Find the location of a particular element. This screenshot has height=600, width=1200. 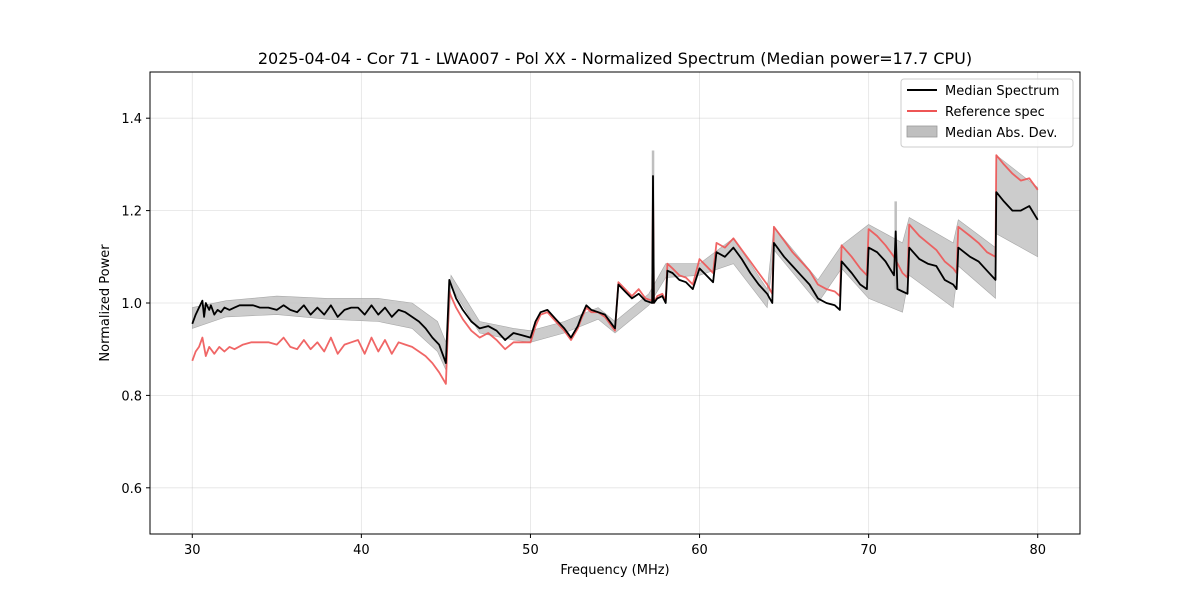

y-tick-label: 0.6 is located at coordinates (131, 489).